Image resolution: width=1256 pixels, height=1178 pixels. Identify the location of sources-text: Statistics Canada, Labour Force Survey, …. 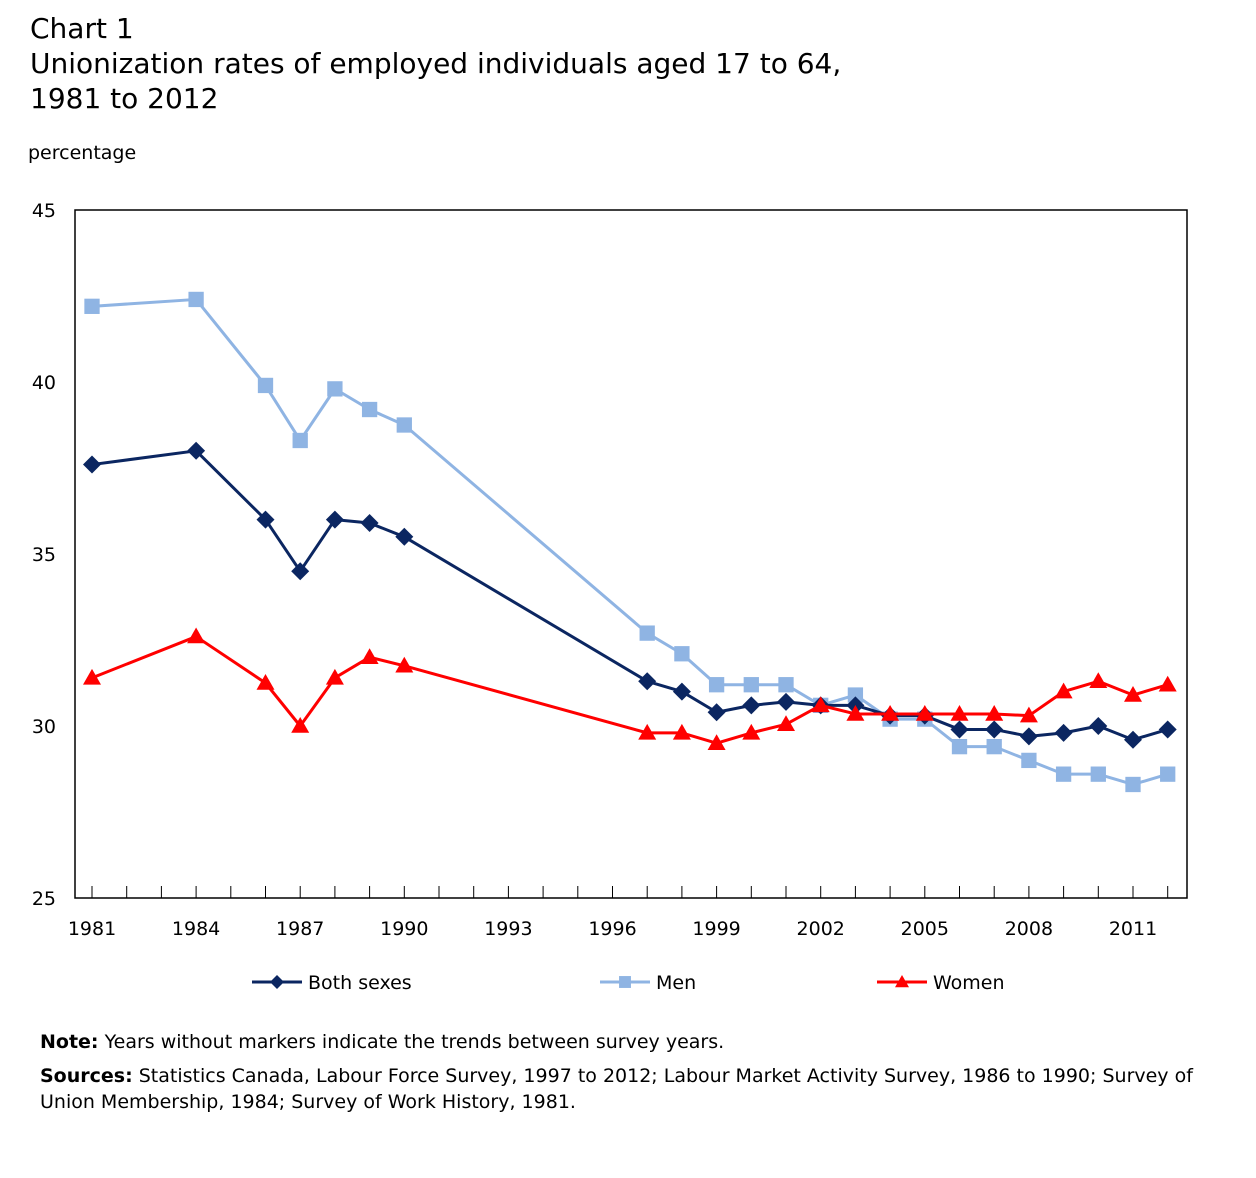
(616, 1089).